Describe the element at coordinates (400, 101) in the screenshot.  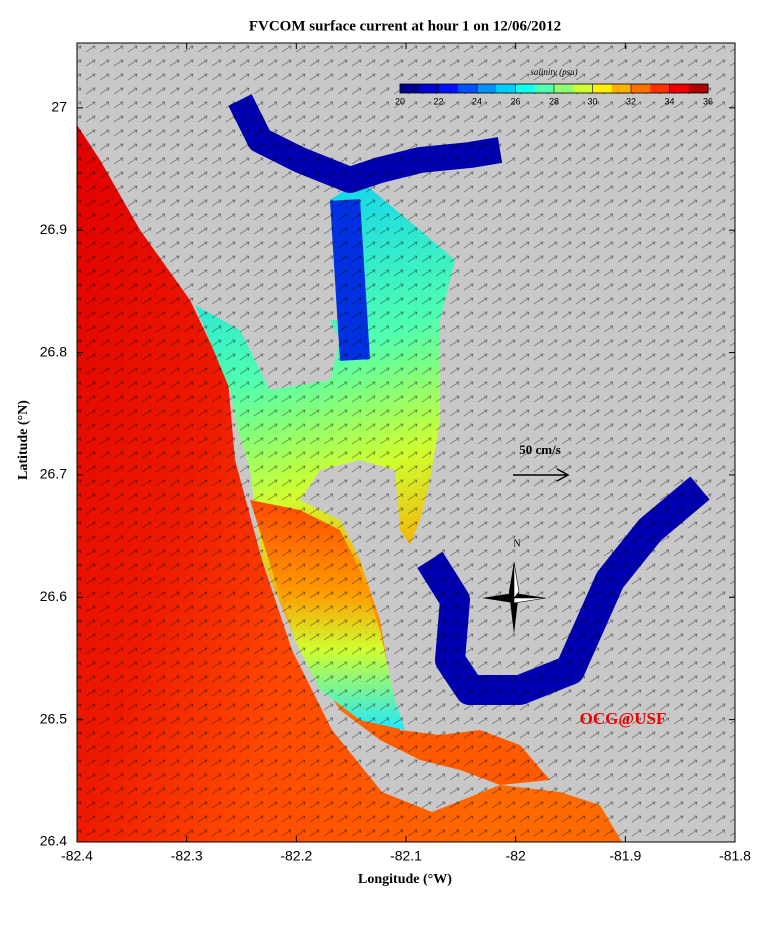
I see `colorbar-tick-label: 20` at that location.